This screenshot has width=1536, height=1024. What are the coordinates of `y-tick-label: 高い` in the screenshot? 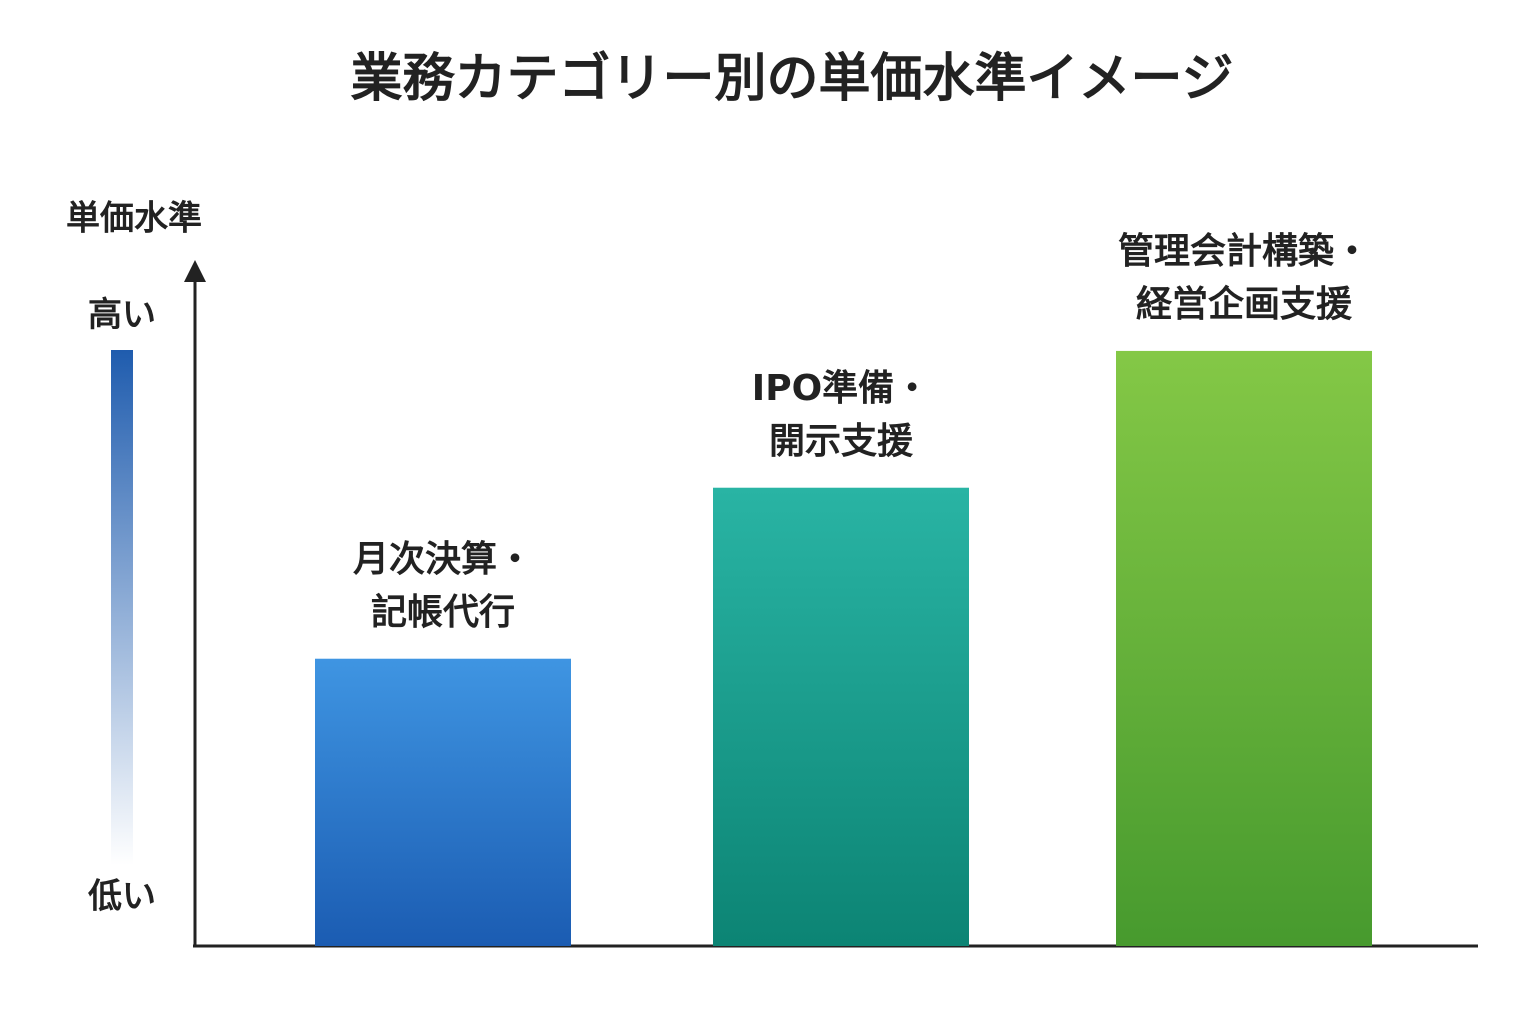 It's located at (122, 315).